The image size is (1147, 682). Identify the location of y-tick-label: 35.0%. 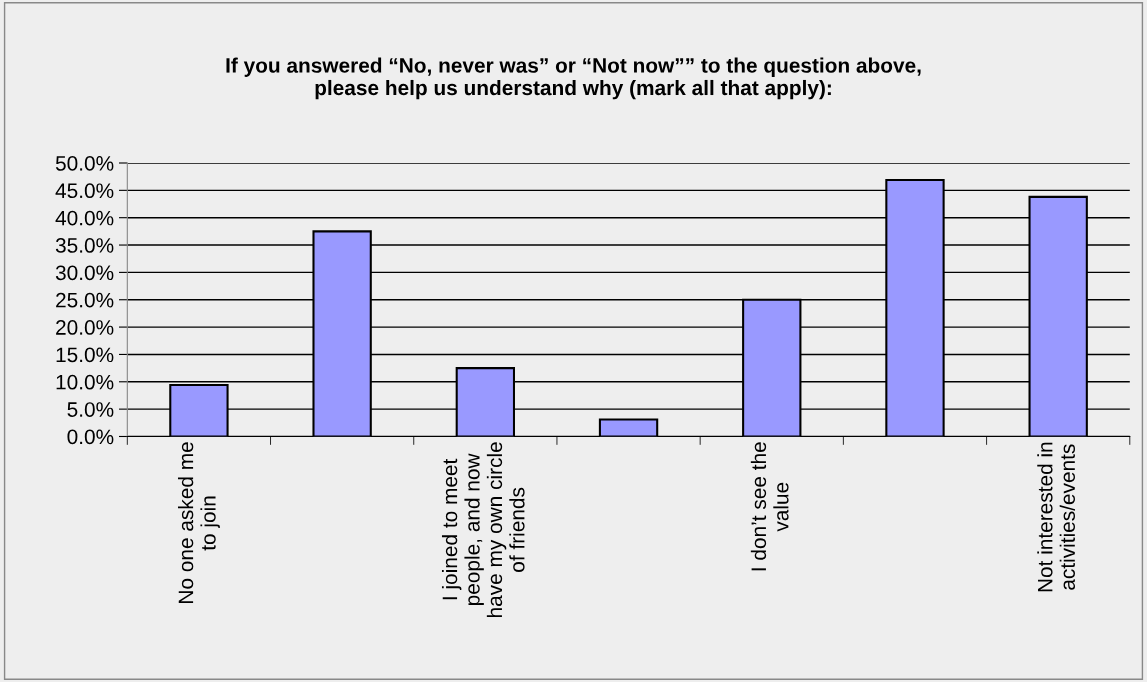
(84, 245).